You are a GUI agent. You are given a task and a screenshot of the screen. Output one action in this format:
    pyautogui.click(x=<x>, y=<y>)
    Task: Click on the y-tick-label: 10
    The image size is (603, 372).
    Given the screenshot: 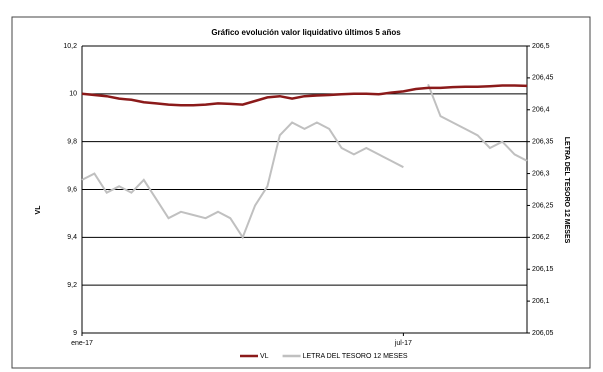 What is the action you would take?
    pyautogui.click(x=73, y=94)
    